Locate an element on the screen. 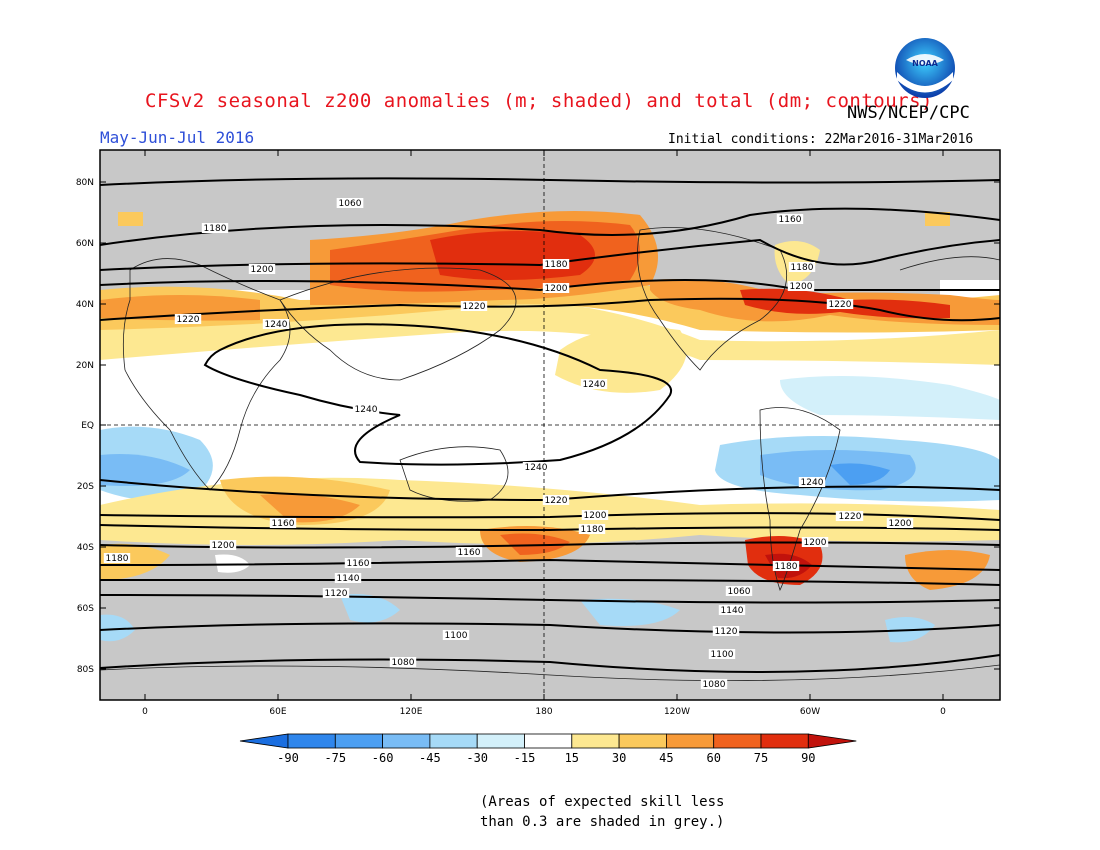  colorbar-label: 15 is located at coordinates (572, 758).